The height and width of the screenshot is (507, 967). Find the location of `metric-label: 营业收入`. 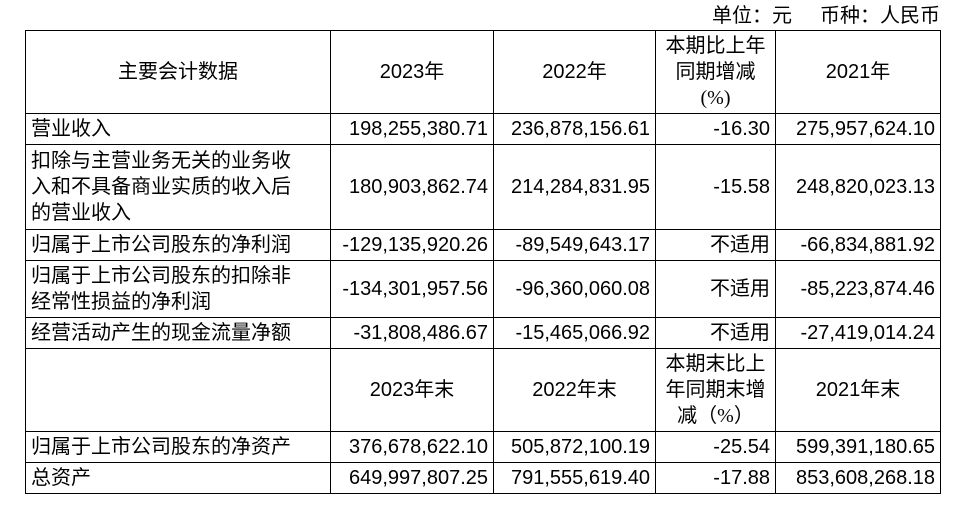

metric-label: 营业收入 is located at coordinates (178, 129).